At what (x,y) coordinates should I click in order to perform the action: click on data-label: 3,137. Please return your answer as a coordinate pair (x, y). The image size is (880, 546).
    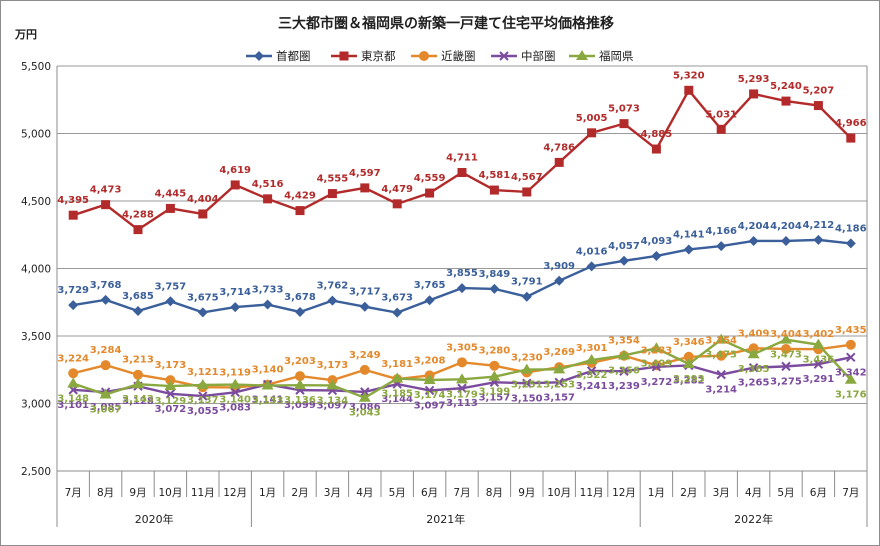
    Looking at the image, I should click on (203, 400).